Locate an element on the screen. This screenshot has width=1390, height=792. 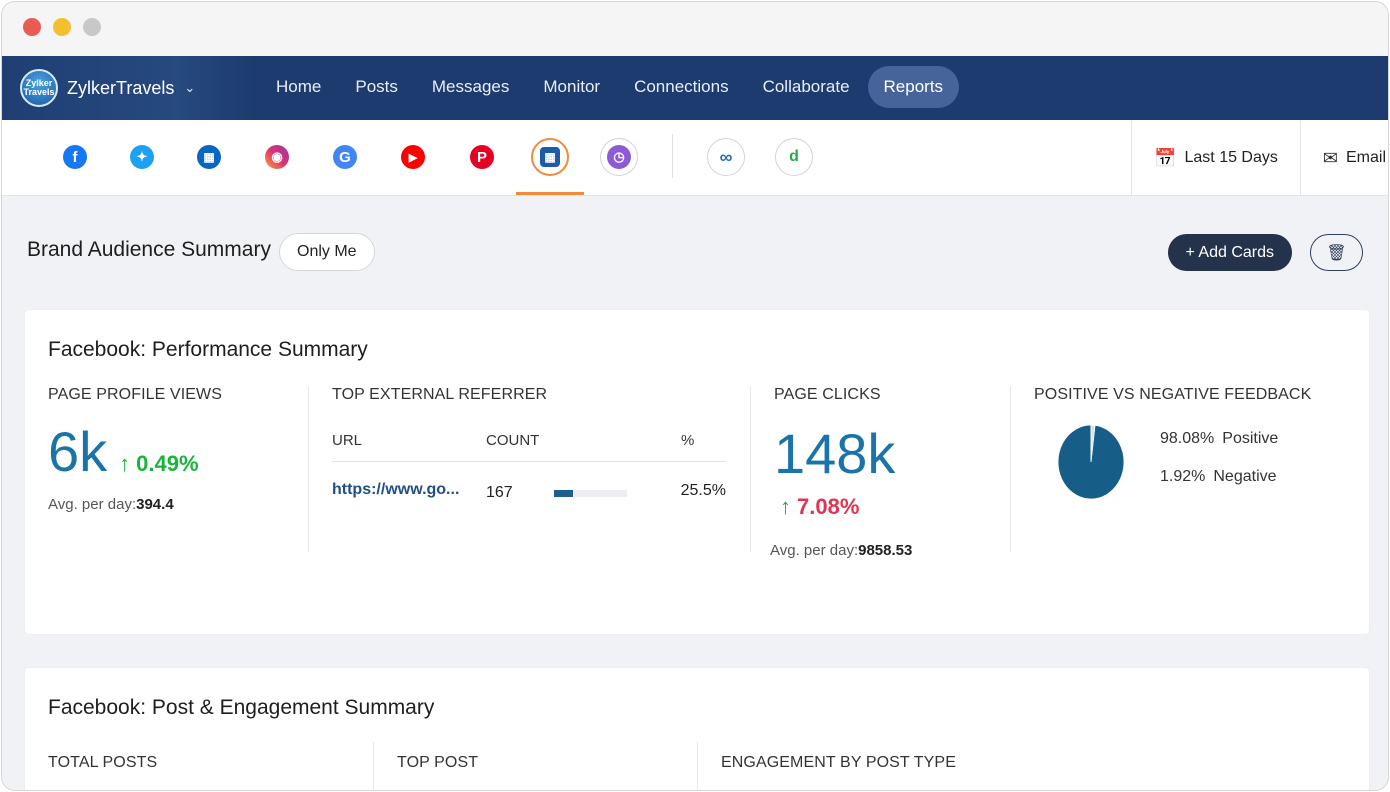
page-title: Brand Audience Summary is located at coordinates (149, 249).